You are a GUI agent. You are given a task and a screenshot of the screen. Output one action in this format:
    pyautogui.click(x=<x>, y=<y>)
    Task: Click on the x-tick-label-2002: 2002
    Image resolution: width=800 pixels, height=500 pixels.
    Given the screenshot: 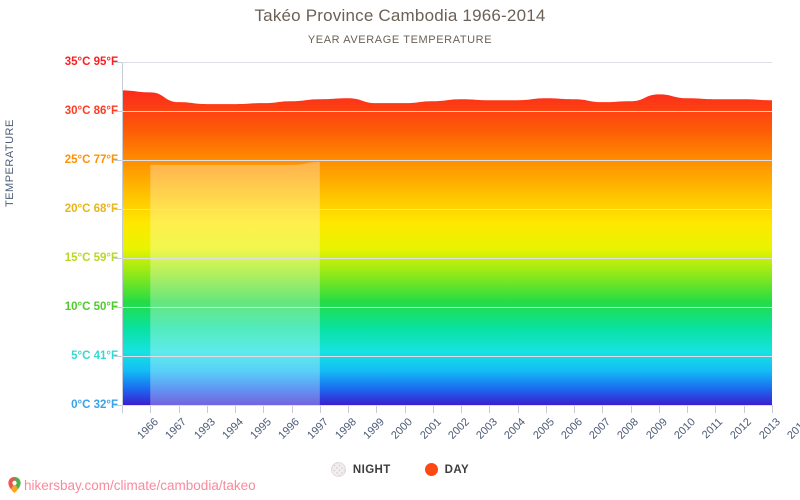 What is the action you would take?
    pyautogui.click(x=459, y=429)
    